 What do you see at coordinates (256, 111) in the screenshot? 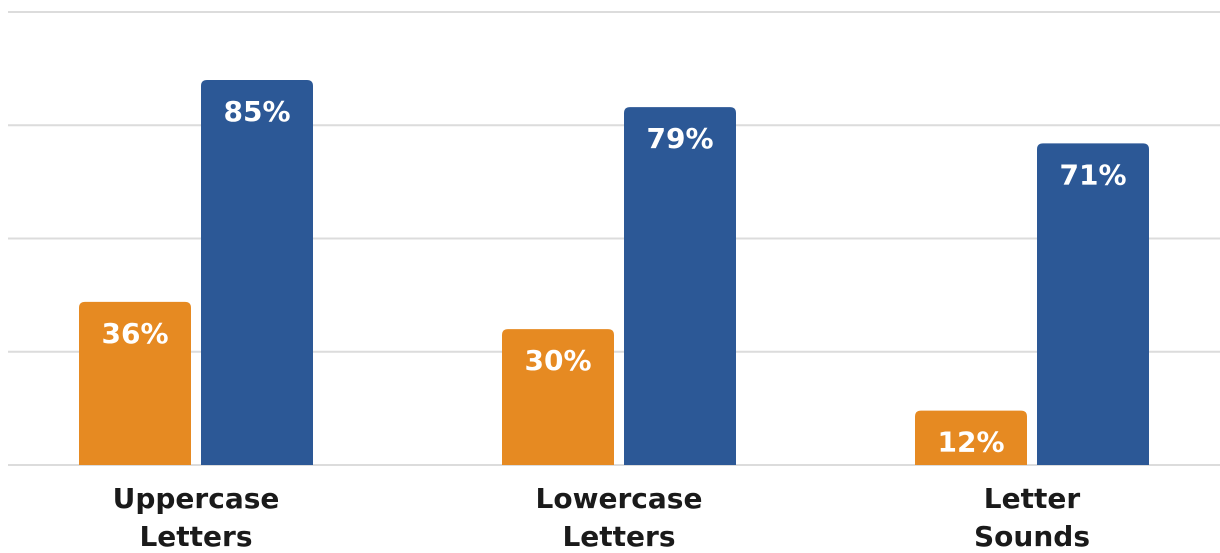
I see `bar-value-label: 85%` at bounding box center [256, 111].